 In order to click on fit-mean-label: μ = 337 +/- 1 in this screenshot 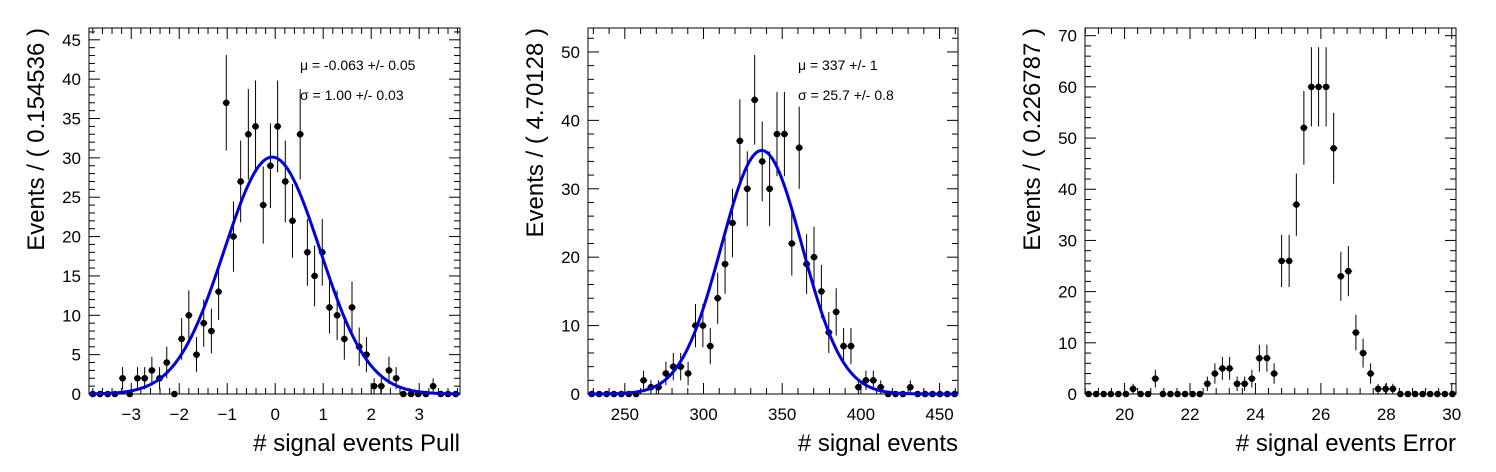, I will do `click(838, 65)`.